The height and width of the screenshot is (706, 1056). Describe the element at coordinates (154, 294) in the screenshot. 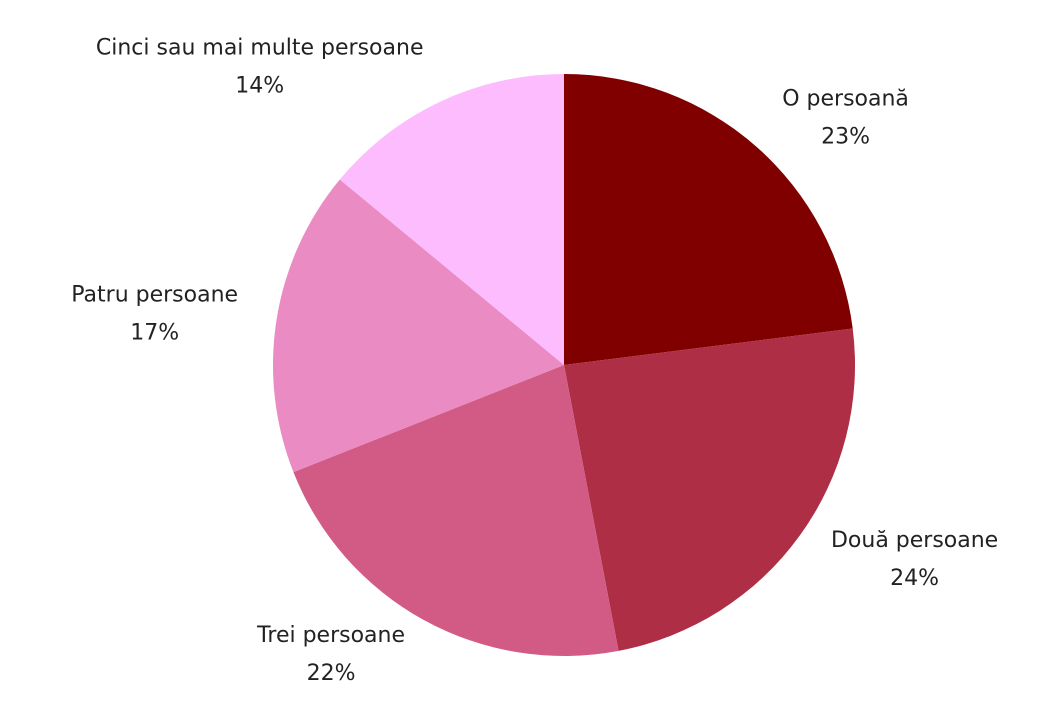

I see `slice-label: Patru persoane` at that location.